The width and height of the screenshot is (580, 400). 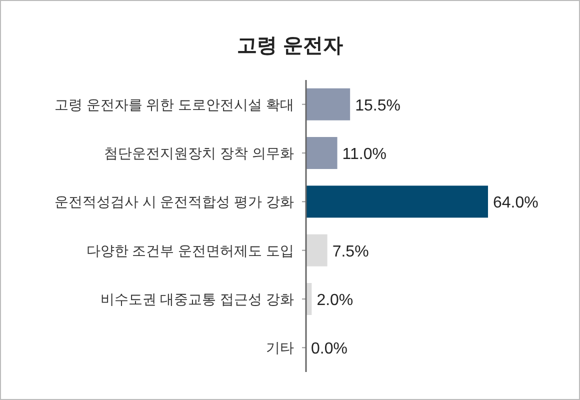 I want to click on y-tick-label: 비수도권 대중교통 접근성 강화, so click(x=197, y=299).